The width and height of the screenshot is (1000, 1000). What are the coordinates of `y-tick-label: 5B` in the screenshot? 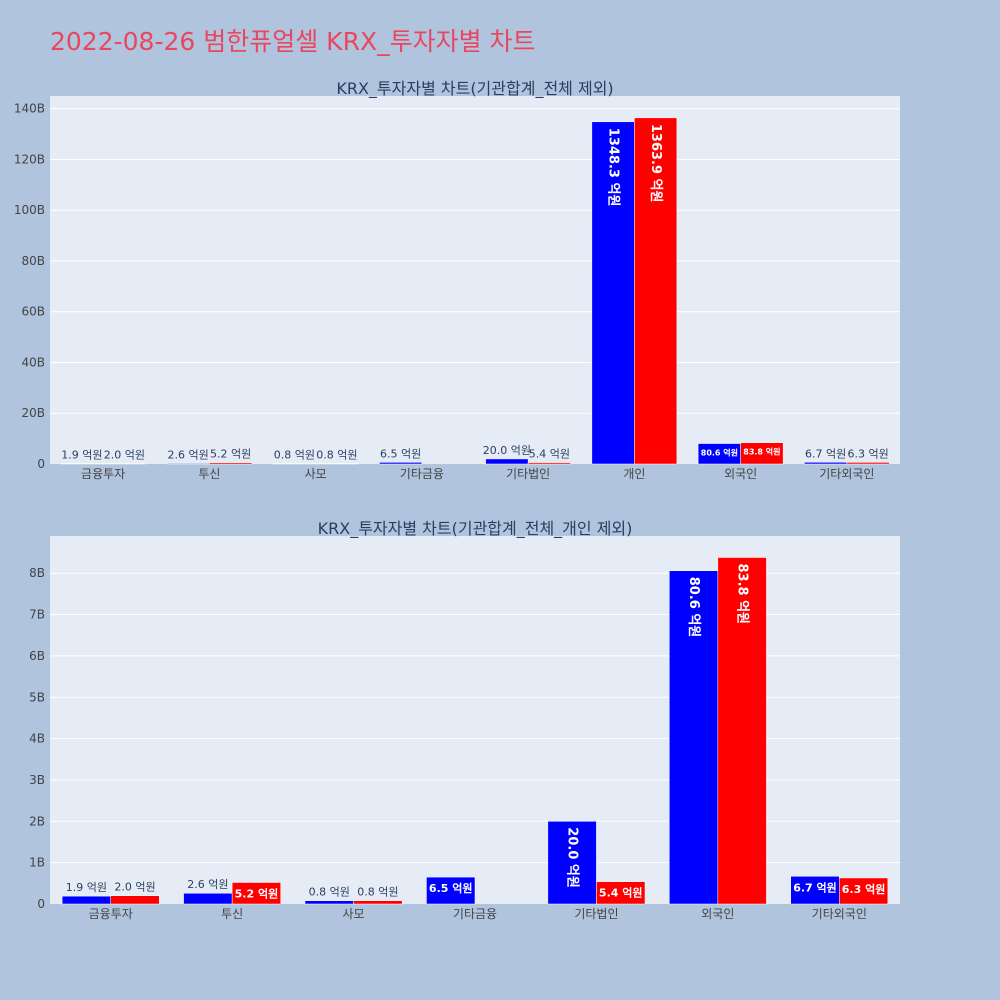 It's located at (37, 697).